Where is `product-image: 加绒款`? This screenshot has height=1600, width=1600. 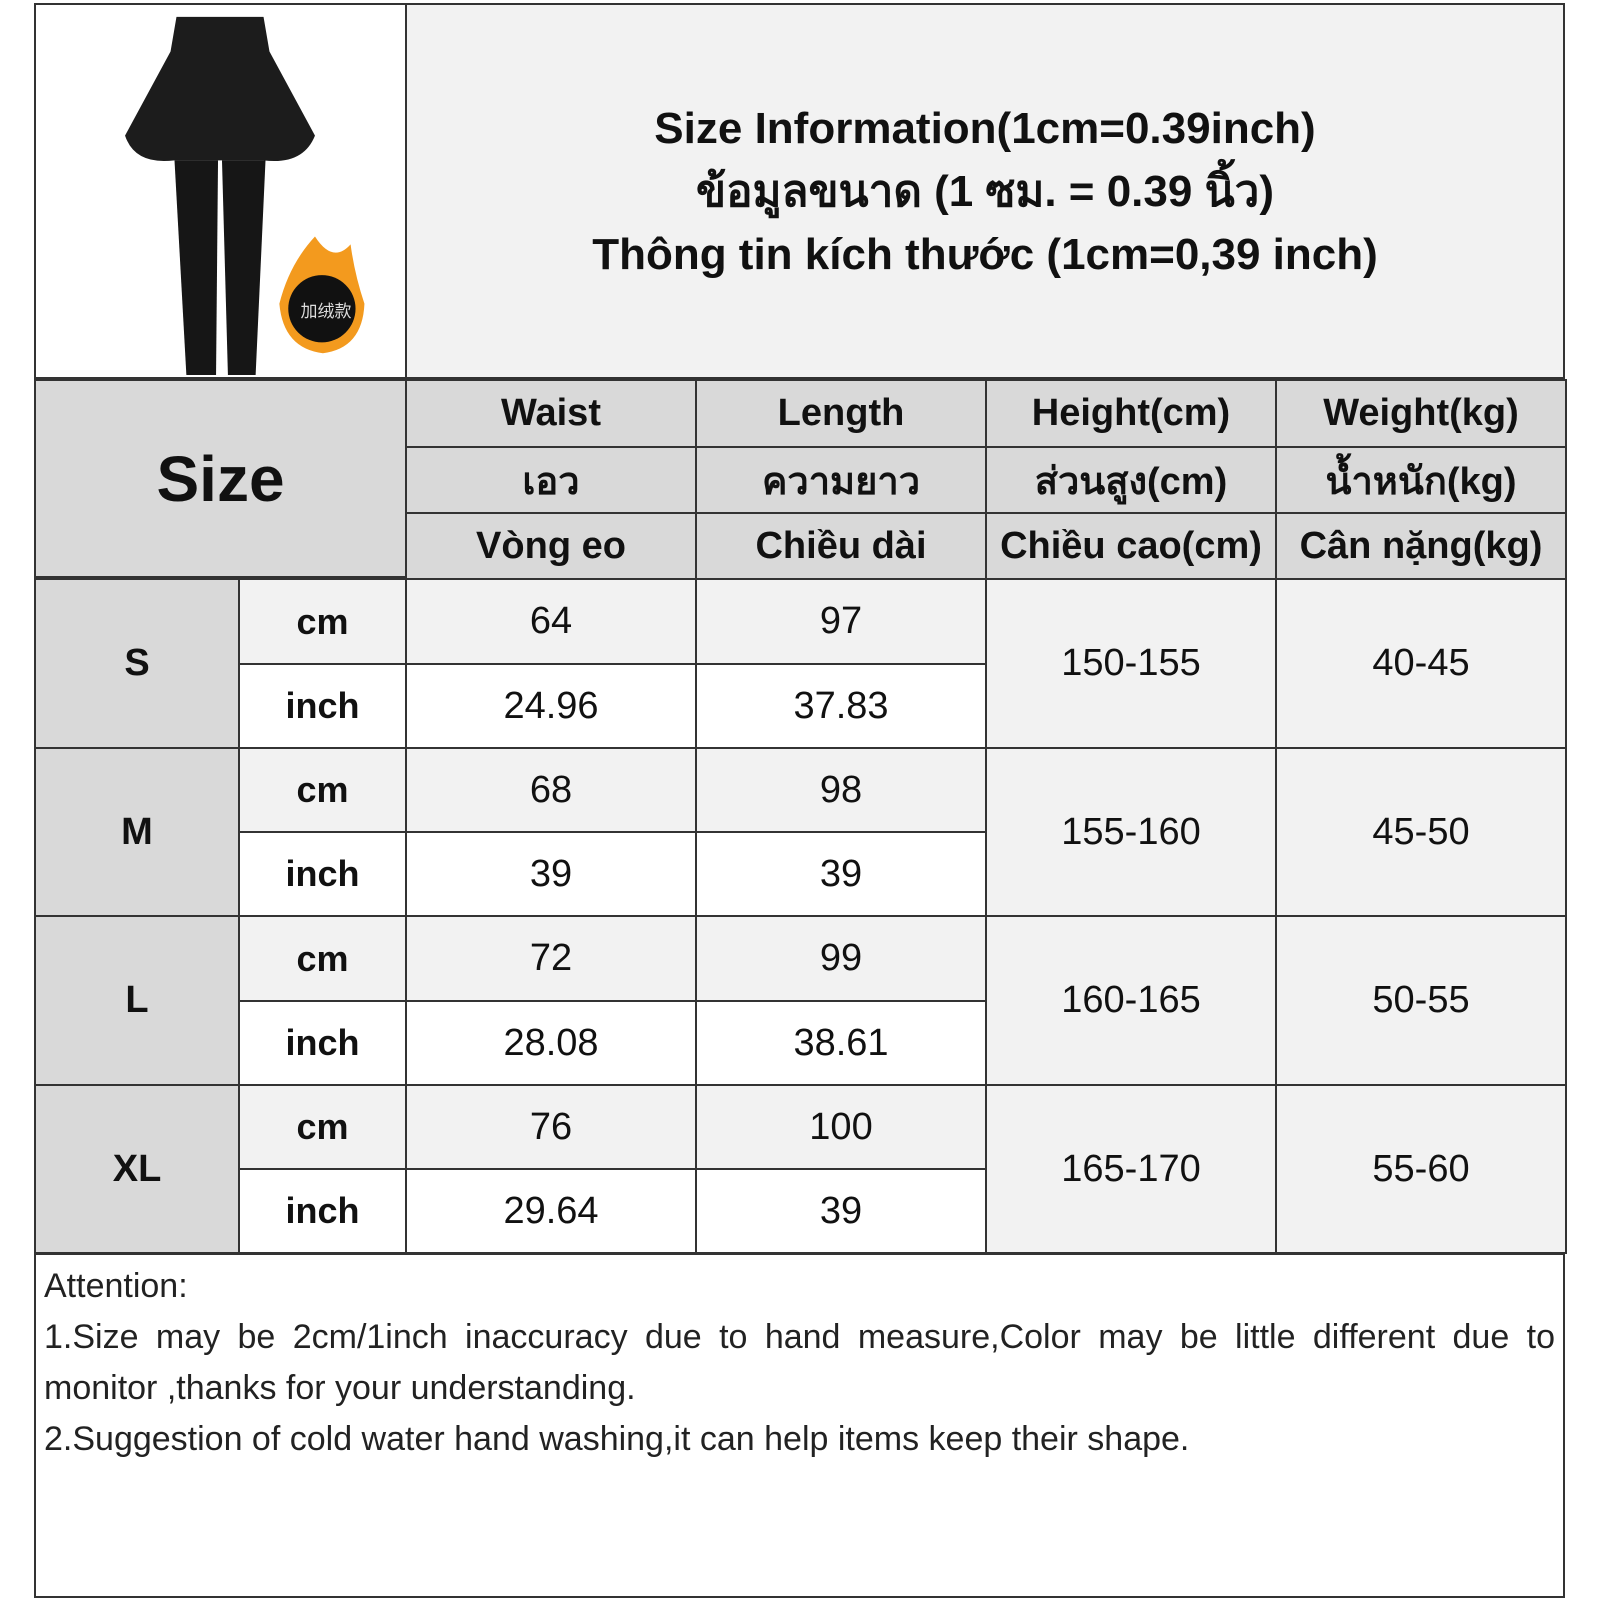
product-image: 加绒款 is located at coordinates (220, 191).